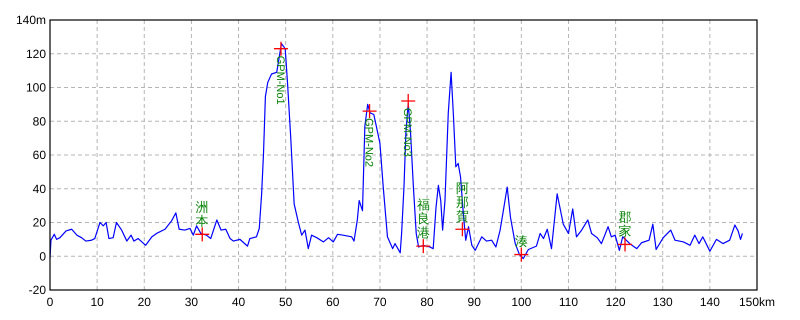 Image resolution: width=800 pixels, height=320 pixels. Describe the element at coordinates (423, 218) in the screenshot. I see `annotation: 福良港` at that location.